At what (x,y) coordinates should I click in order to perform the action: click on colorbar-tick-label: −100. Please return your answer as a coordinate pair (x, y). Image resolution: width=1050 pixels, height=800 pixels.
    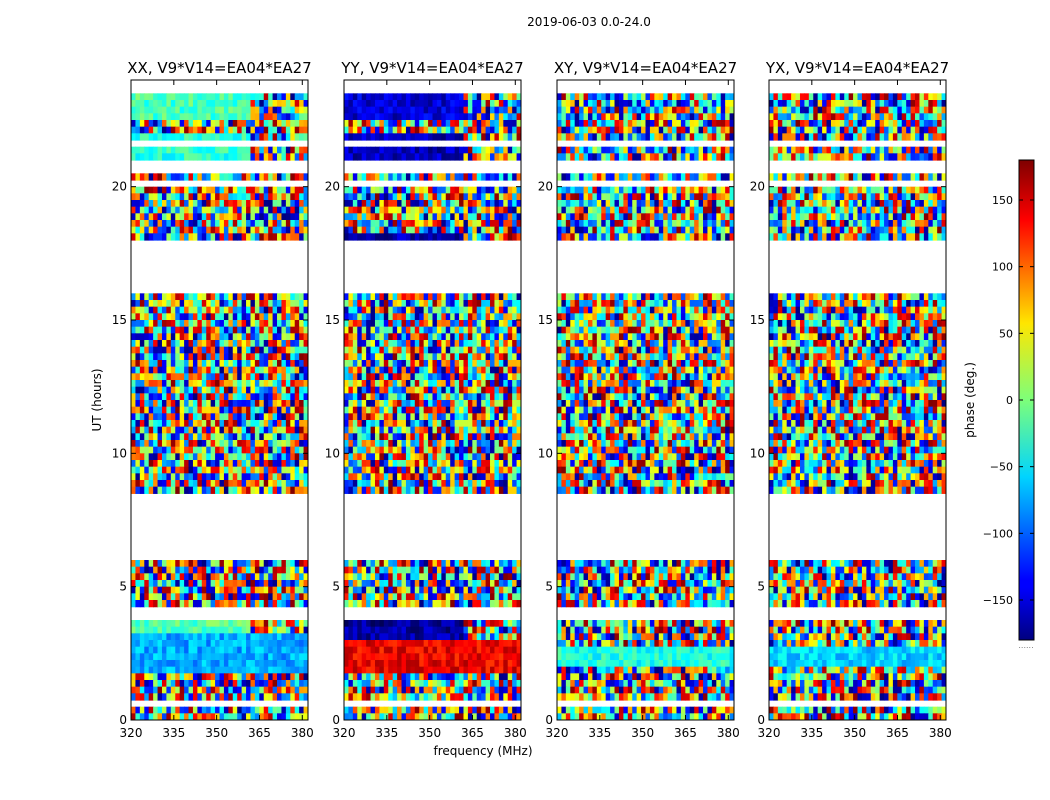
    Looking at the image, I should click on (998, 533).